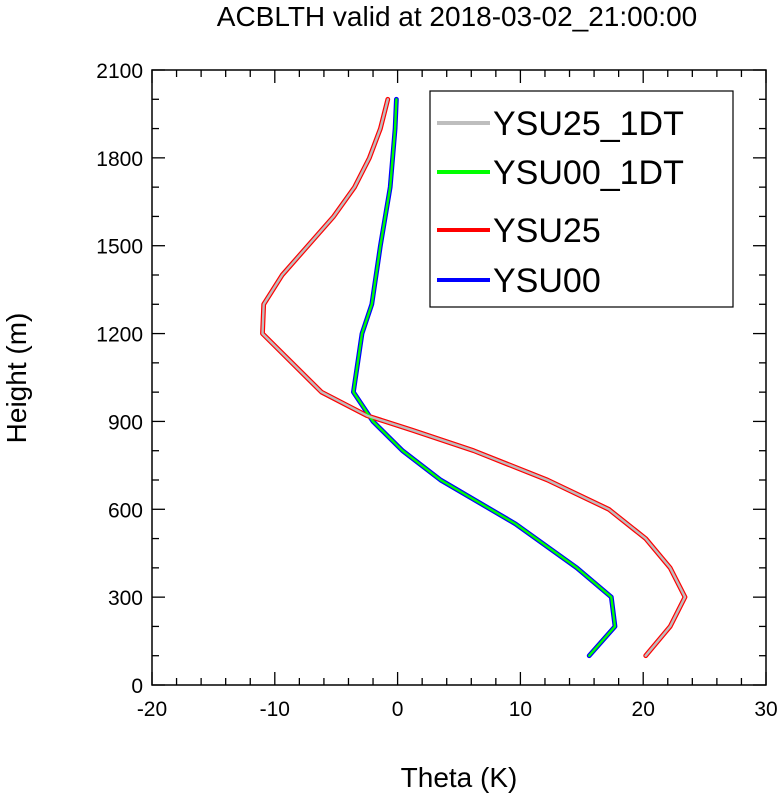 The width and height of the screenshot is (783, 797). What do you see at coordinates (137, 686) in the screenshot?
I see `y-tick-label: 0` at bounding box center [137, 686].